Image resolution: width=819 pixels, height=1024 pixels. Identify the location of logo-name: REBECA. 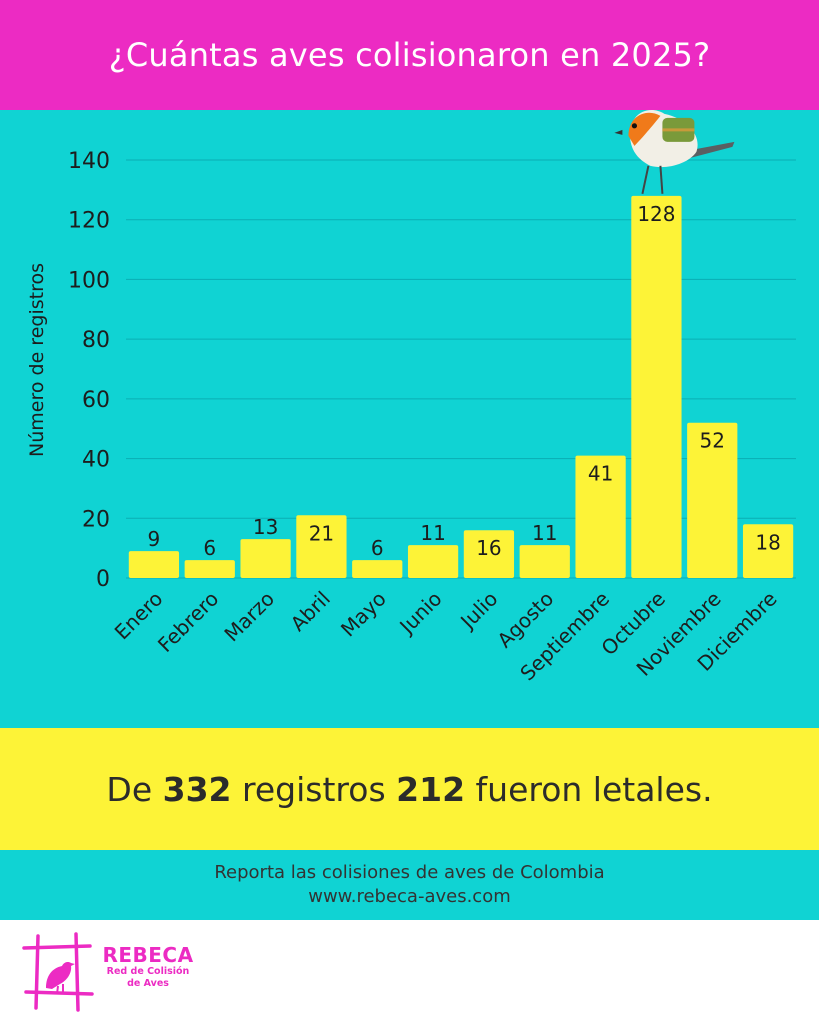
(148, 955).